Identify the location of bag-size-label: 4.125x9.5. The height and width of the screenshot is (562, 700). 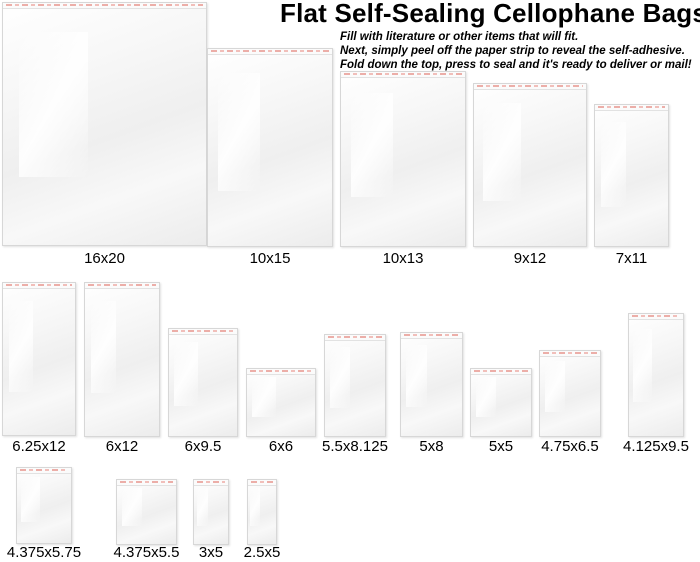
(656, 446).